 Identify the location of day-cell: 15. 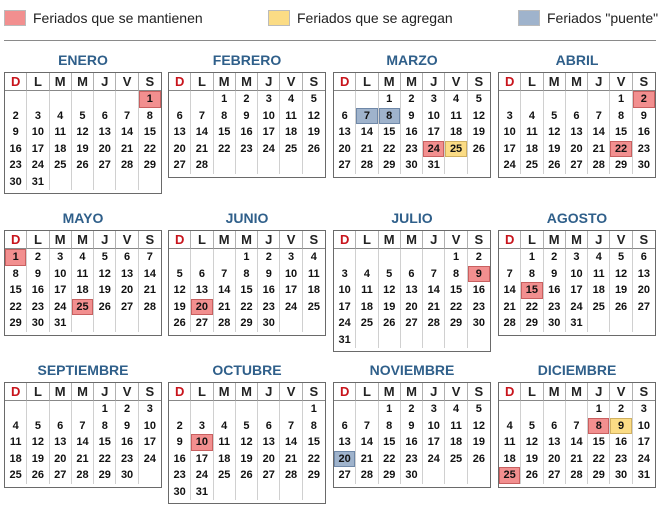
(390, 442).